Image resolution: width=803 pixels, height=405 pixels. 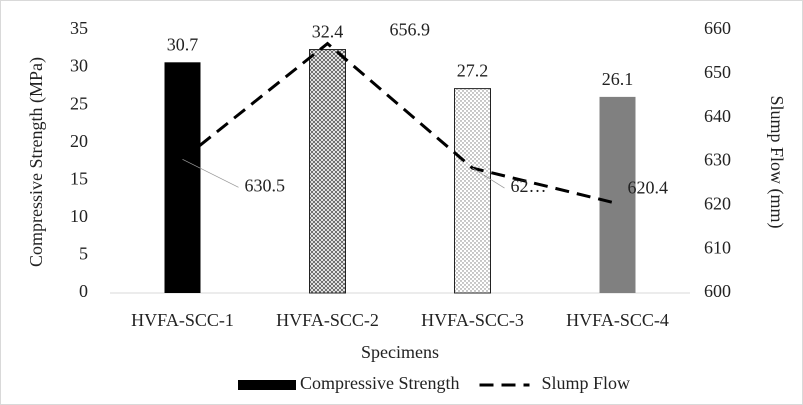 What do you see at coordinates (648, 188) in the screenshot?
I see `line-value-label: 620.4` at bounding box center [648, 188].